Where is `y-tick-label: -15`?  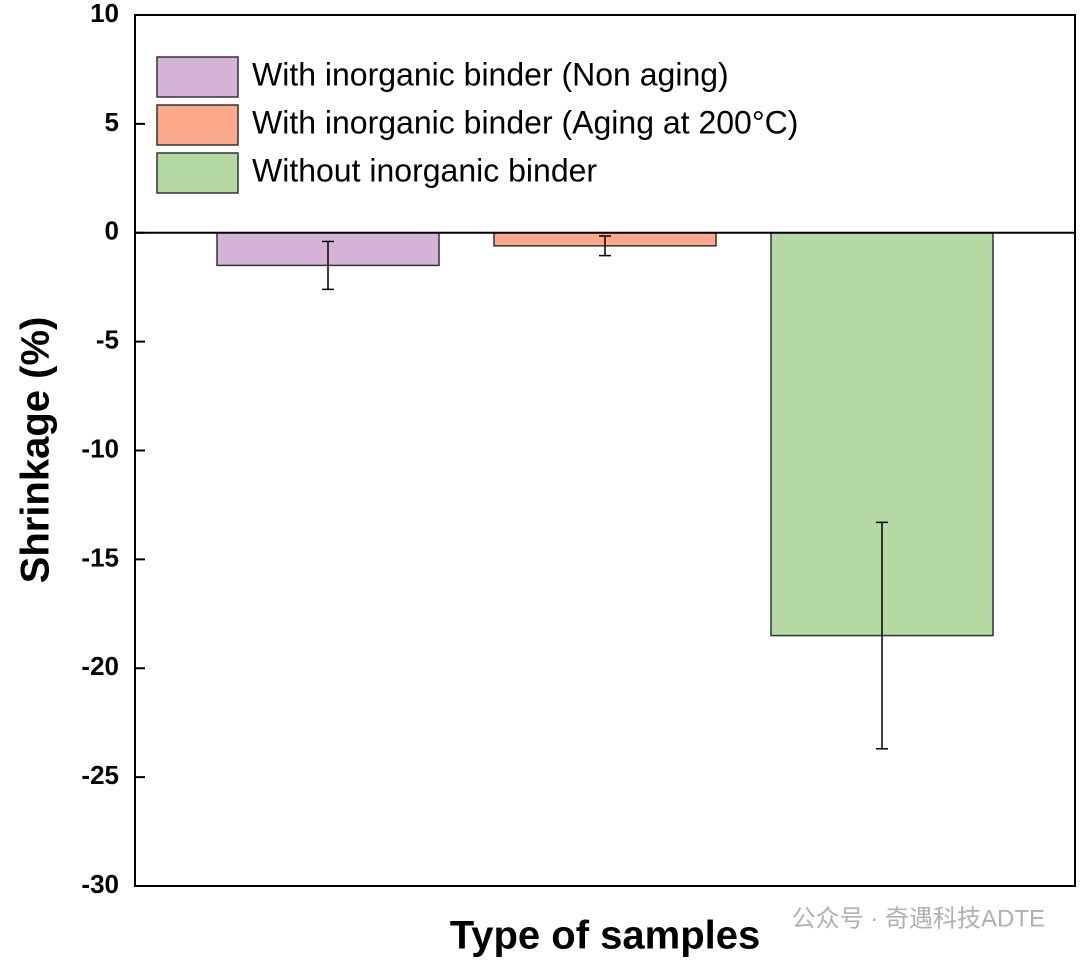 y-tick-label: -15 is located at coordinates (100, 557).